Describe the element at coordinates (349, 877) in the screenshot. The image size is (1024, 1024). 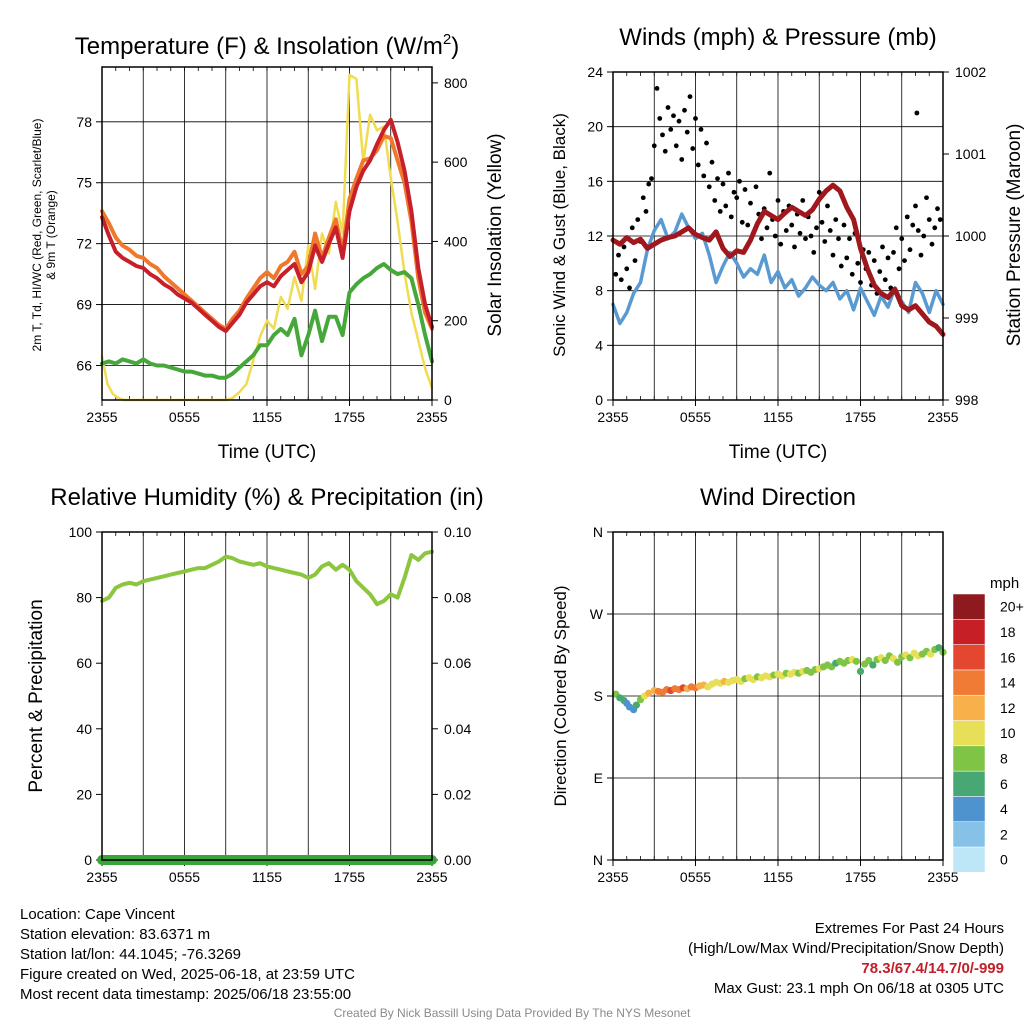
I see `humidity-xtick-label: 1755` at that location.